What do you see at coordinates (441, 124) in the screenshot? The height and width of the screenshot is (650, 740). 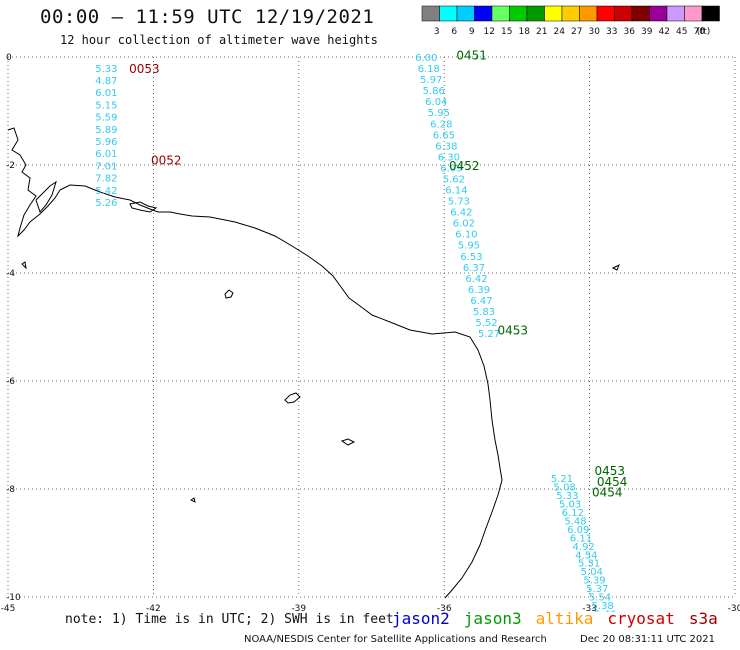 I see `wave-height-value: 6.28` at bounding box center [441, 124].